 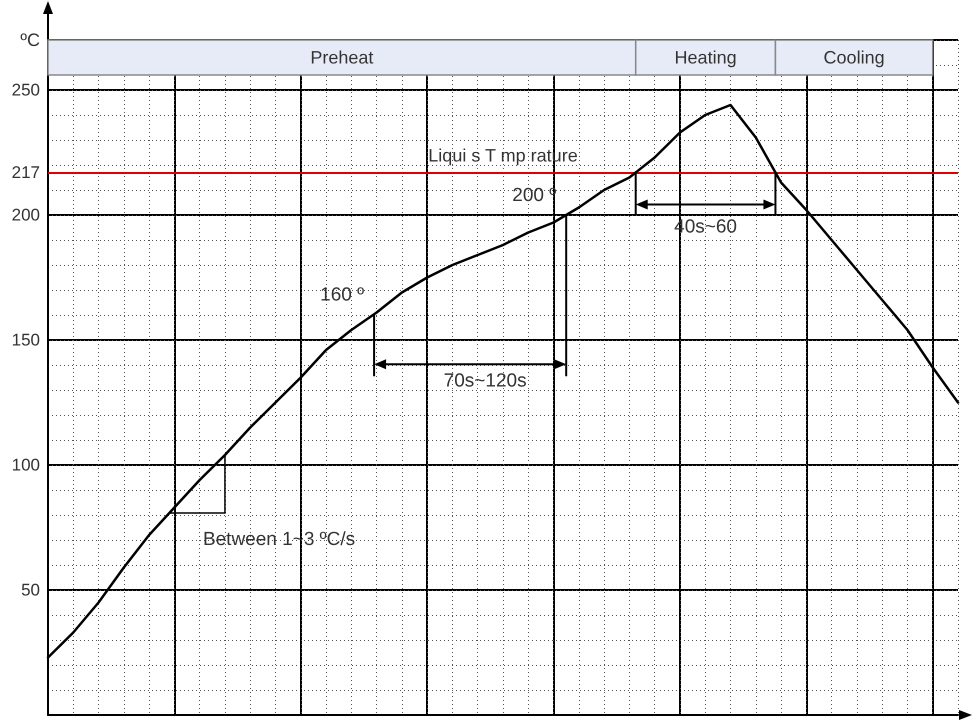 What do you see at coordinates (30, 40) in the screenshot?
I see `y-axis-title: ºC` at bounding box center [30, 40].